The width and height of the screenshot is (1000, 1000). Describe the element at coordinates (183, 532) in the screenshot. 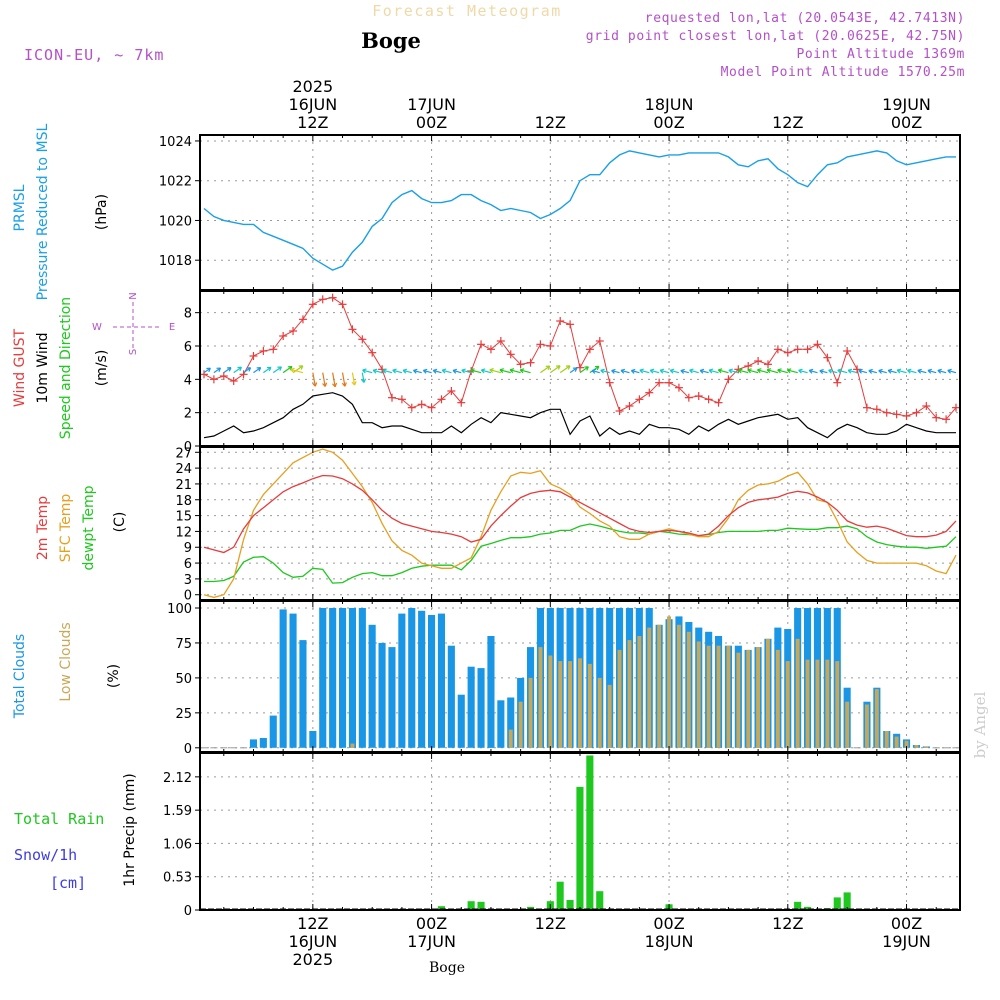

I see `temperature-ytick-label: 12` at that location.